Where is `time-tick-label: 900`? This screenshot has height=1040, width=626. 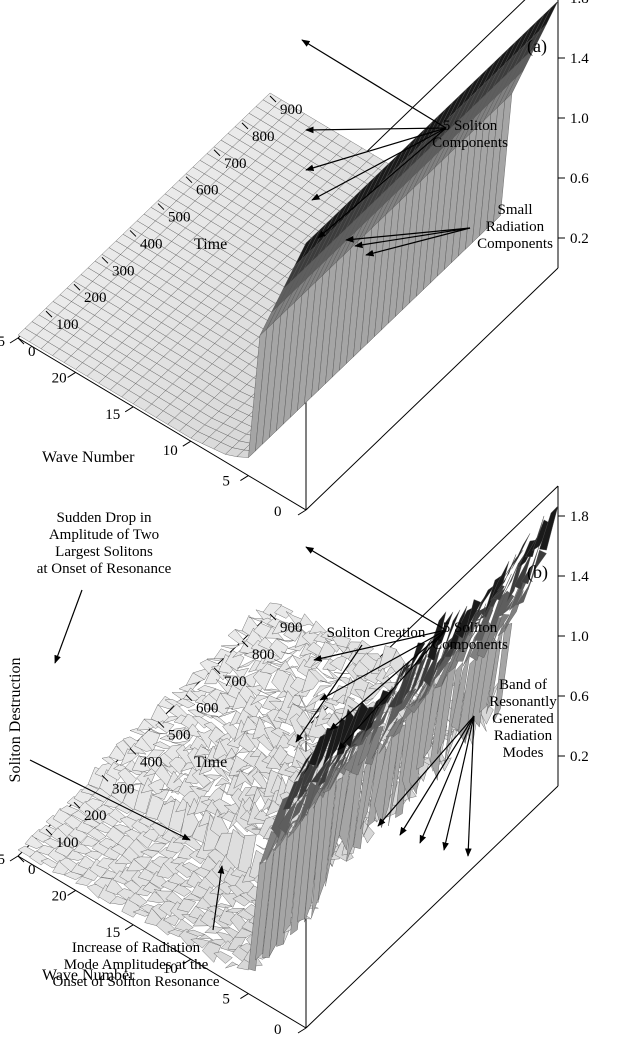 time-tick-label: 900 is located at coordinates (291, 628).